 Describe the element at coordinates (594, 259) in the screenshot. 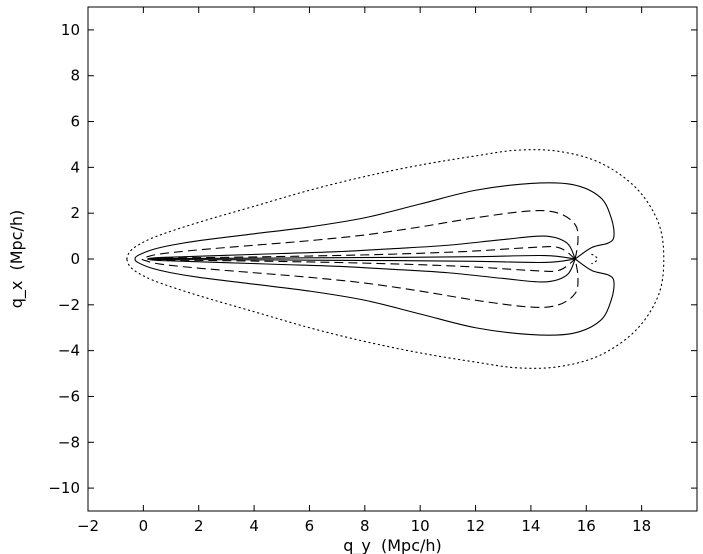

I see `contour-line-dotted` at that location.